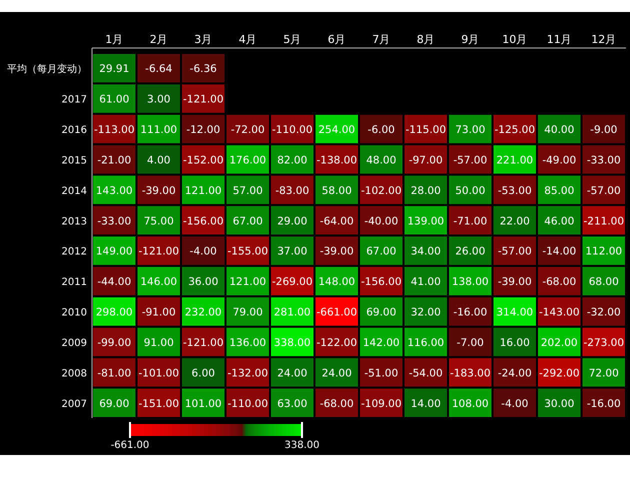 The image size is (630, 490). I want to click on data-label: 40.00, so click(559, 130).